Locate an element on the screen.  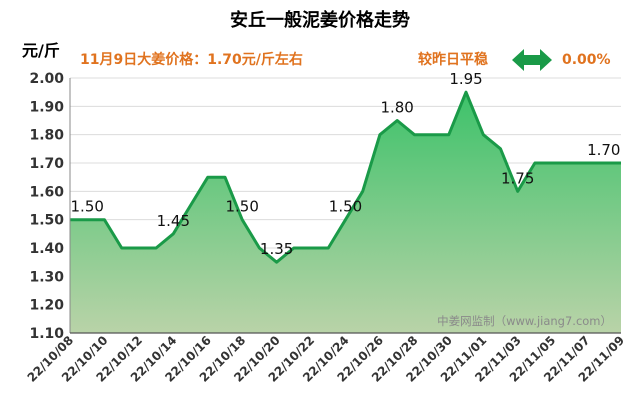
compare-label: 较昨日平稳 is located at coordinates (453, 59).